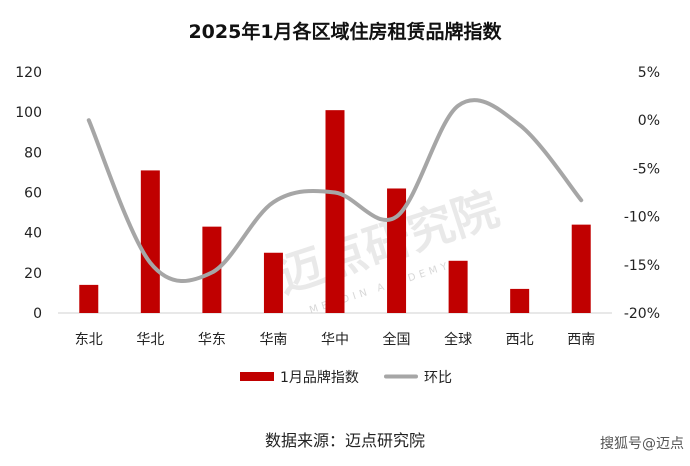 This screenshot has height=466, width=690. Describe the element at coordinates (212, 340) in the screenshot. I see `category-label: 华东` at that location.